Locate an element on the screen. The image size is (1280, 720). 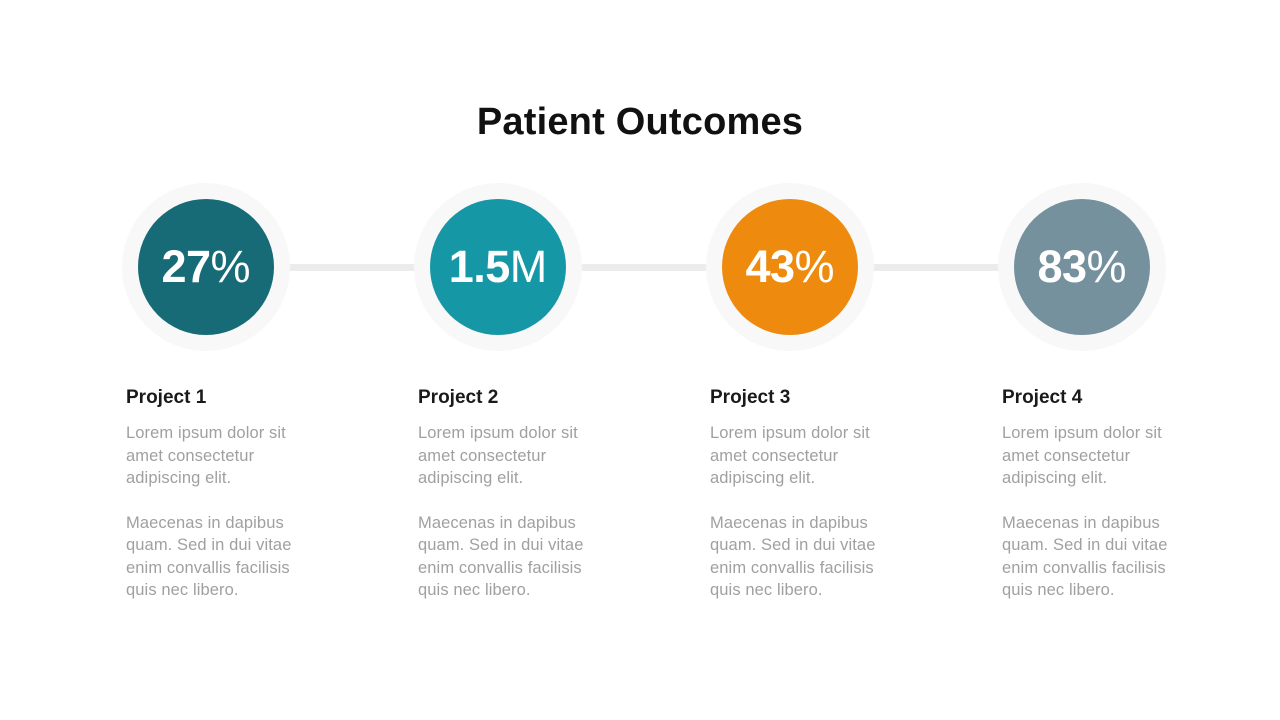
stat-circle-halo: 83% is located at coordinates (1082, 267).